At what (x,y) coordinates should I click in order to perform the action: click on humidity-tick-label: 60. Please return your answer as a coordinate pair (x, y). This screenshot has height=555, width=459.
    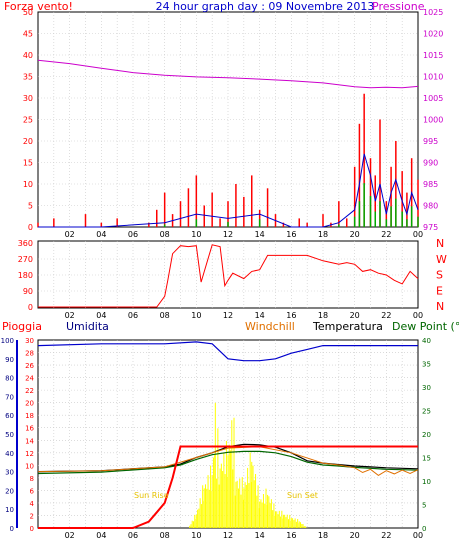
    Looking at the image, I should click on (9, 416).